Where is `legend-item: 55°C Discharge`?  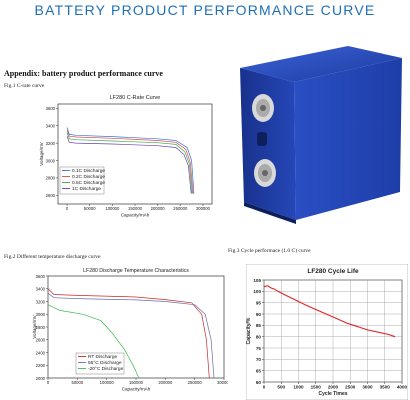
legend-item: 55°C Discharge is located at coordinates (105, 363).